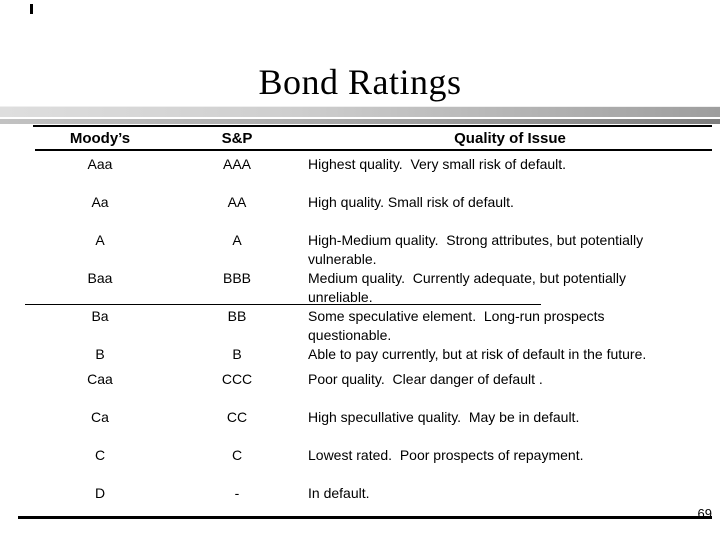 This screenshot has height=540, width=720. What do you see at coordinates (704, 513) in the screenshot?
I see `slide-page-number: 69` at bounding box center [704, 513].